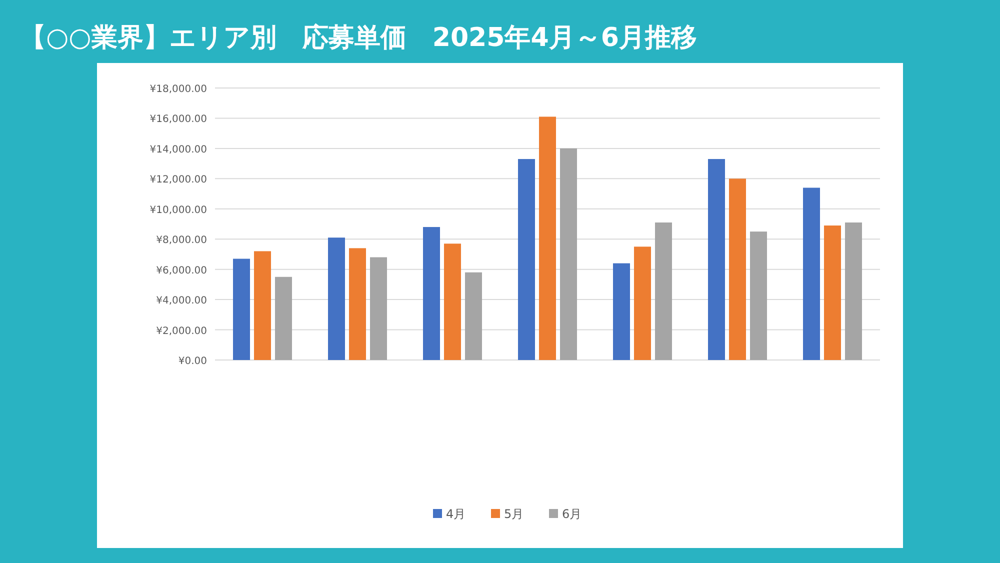  Describe the element at coordinates (572, 514) in the screenshot. I see `legend-label: 6月` at that location.